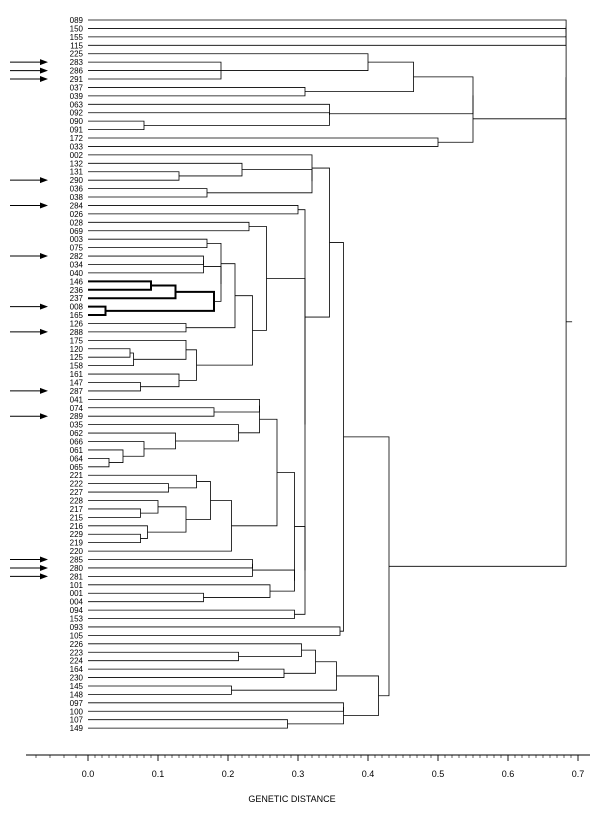 This screenshot has width=600, height=816. Describe the element at coordinates (77, 79) in the screenshot. I see `leaf-label: 291` at that location.